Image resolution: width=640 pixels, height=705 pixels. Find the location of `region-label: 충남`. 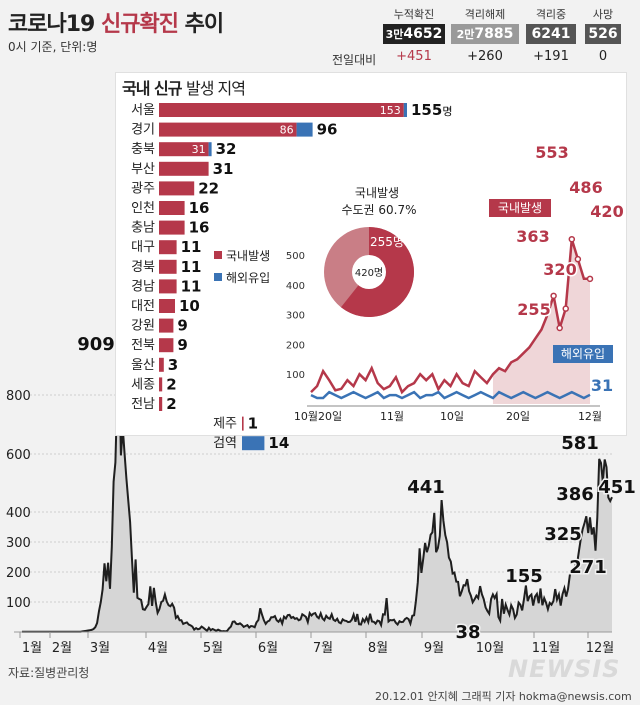

region-label: 충남 is located at coordinates (143, 228).